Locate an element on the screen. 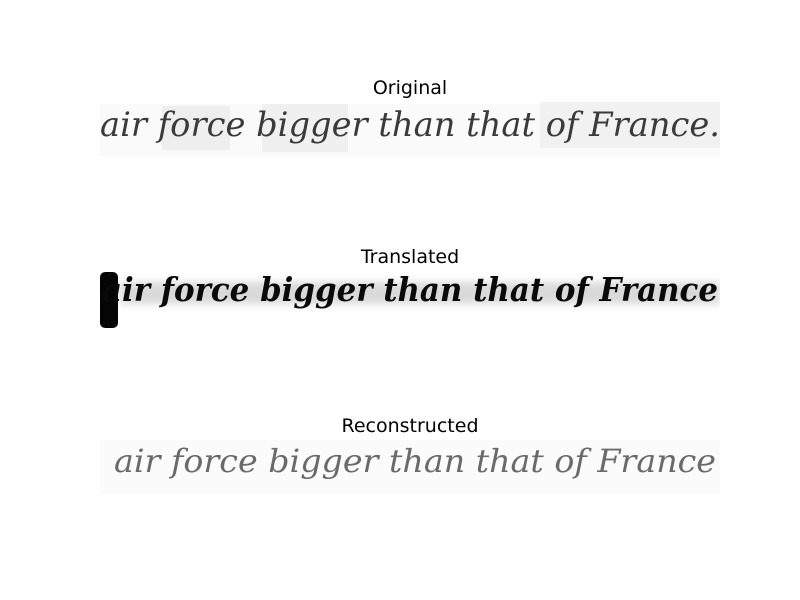 This screenshot has height=600, width=800. panel-title-original: Original is located at coordinates (410, 88).